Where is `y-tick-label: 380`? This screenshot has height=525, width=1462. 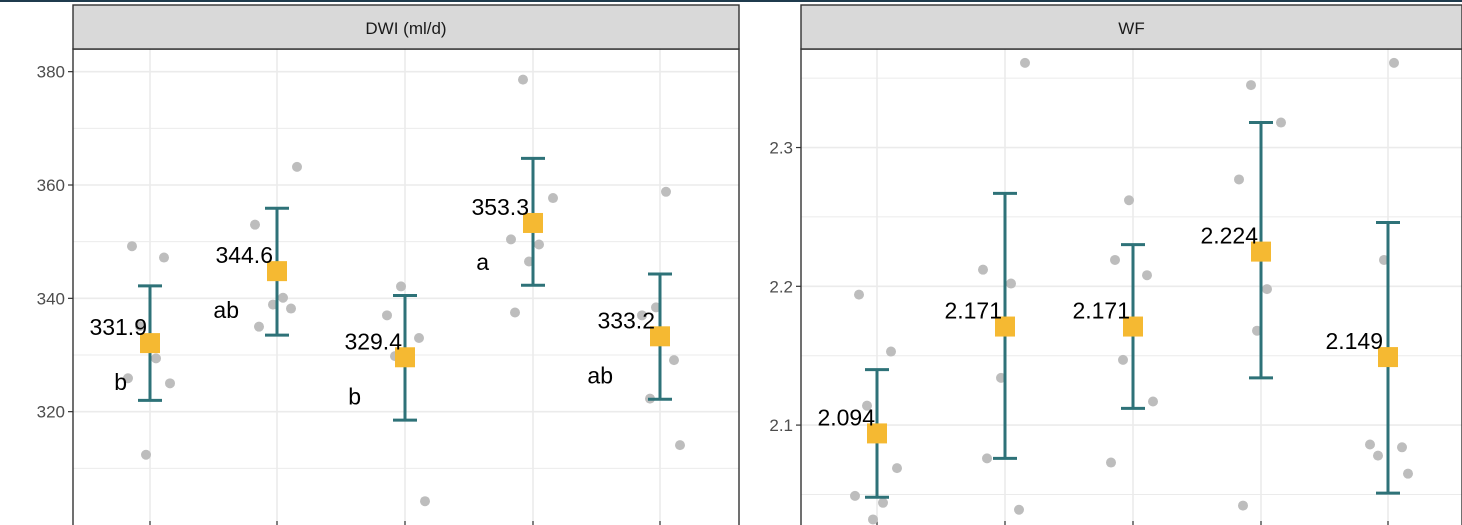
y-tick-label: 380 is located at coordinates (51, 72).